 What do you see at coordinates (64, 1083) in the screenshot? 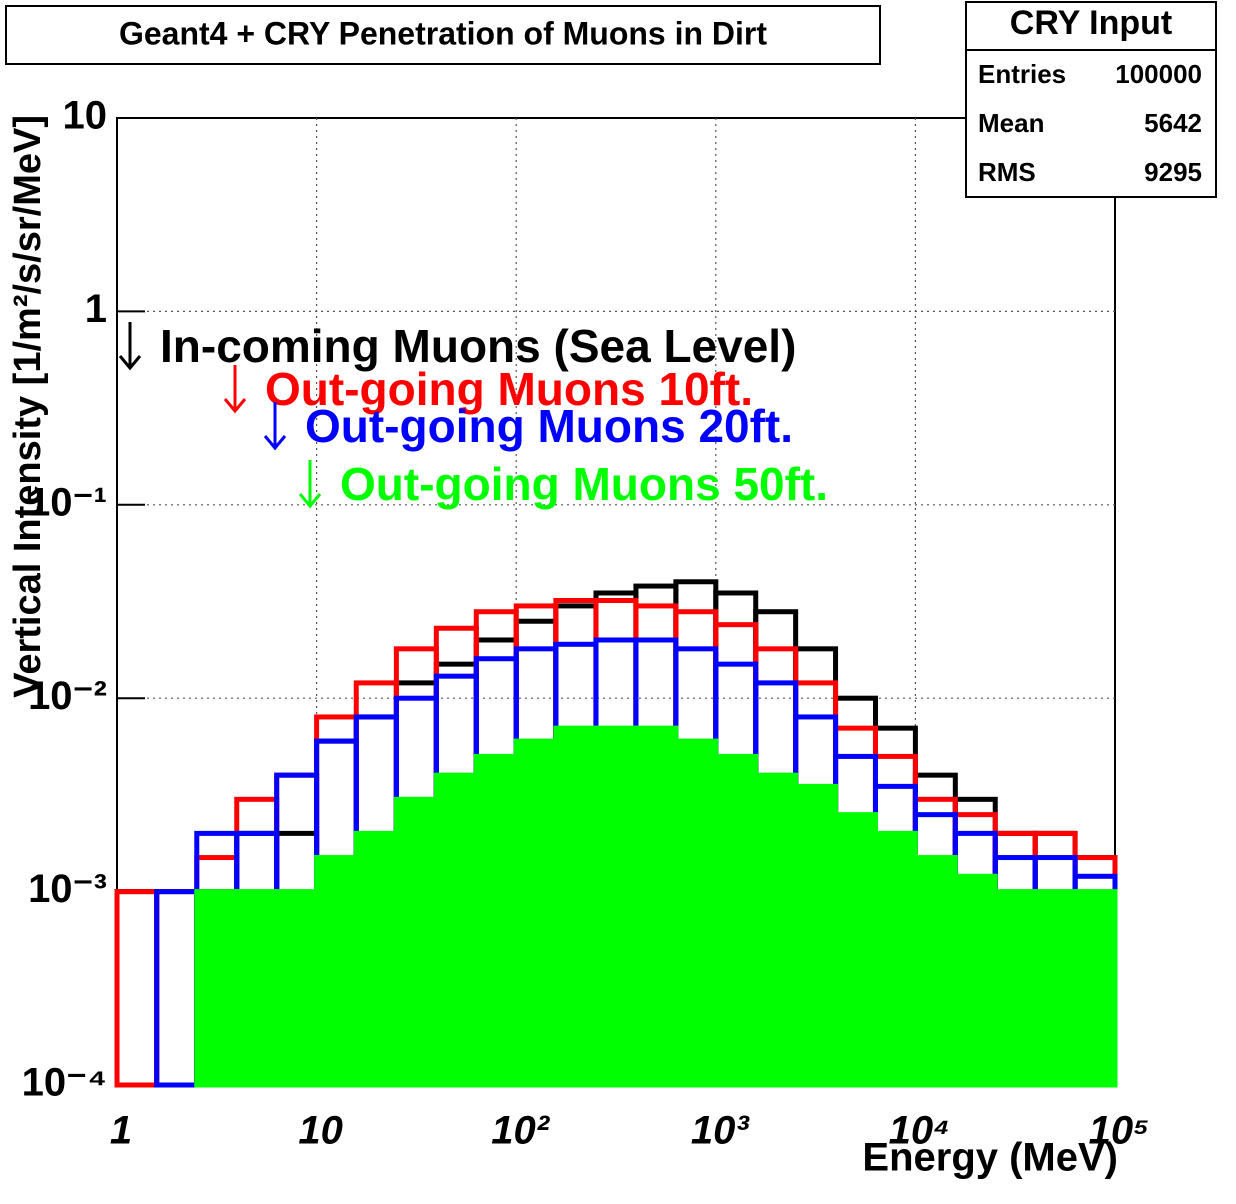
I see `y-tick-label: 10⁻⁴` at bounding box center [64, 1083].